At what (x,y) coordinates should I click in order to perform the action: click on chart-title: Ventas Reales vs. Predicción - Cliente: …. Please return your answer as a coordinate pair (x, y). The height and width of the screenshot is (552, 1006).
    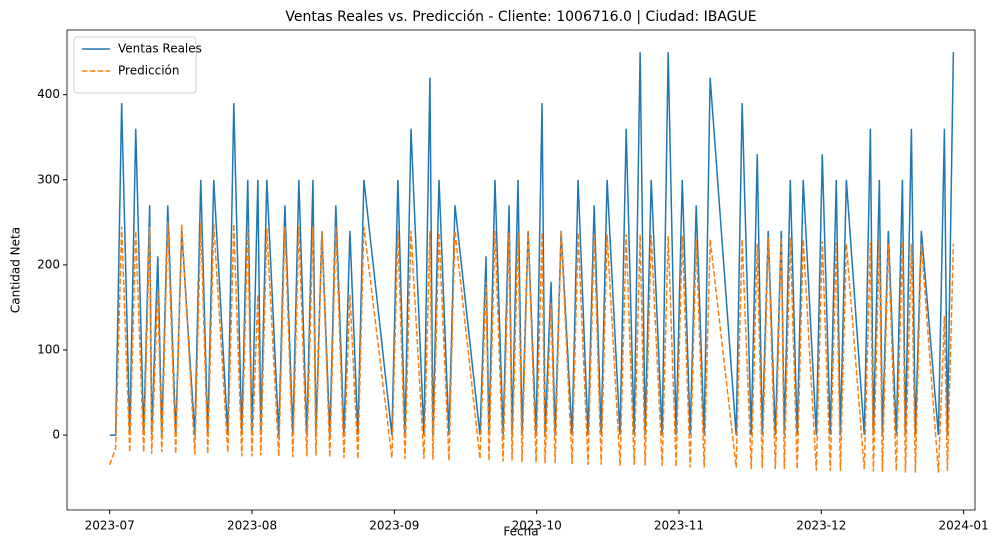
    Looking at the image, I should click on (520, 17).